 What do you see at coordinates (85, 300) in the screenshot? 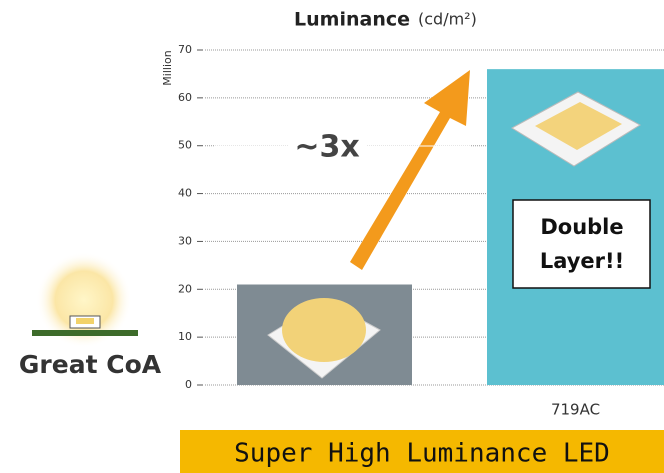
I see `side-icon` at bounding box center [85, 300].